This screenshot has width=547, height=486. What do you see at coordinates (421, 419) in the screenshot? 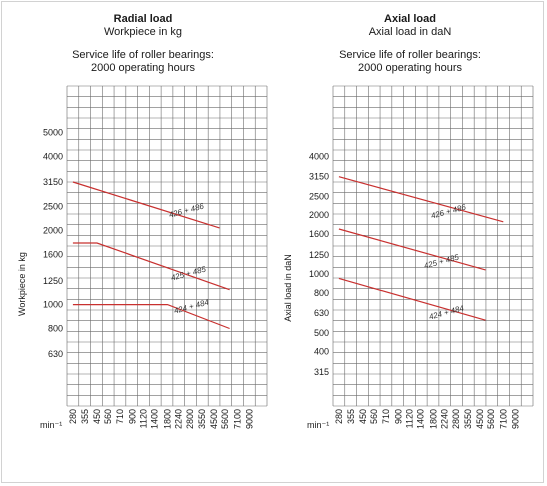
I see `right-chart-x-tick-label: 1400` at bounding box center [421, 419].